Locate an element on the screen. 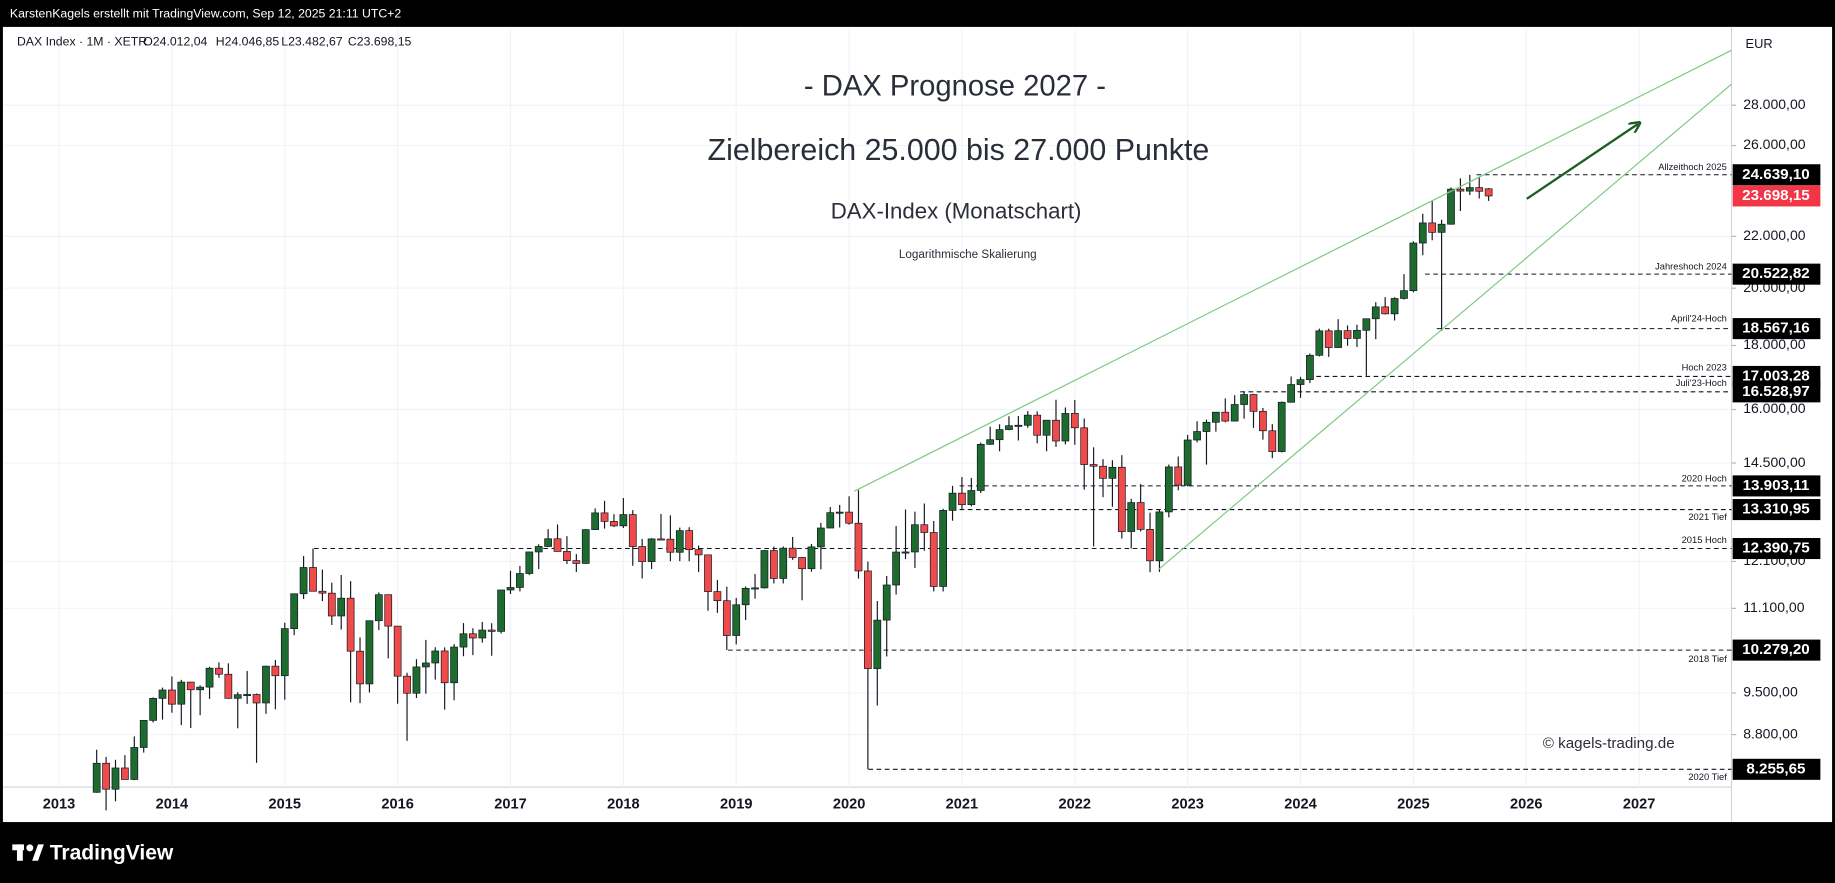  x-tick-label: 2025 is located at coordinates (1413, 805).